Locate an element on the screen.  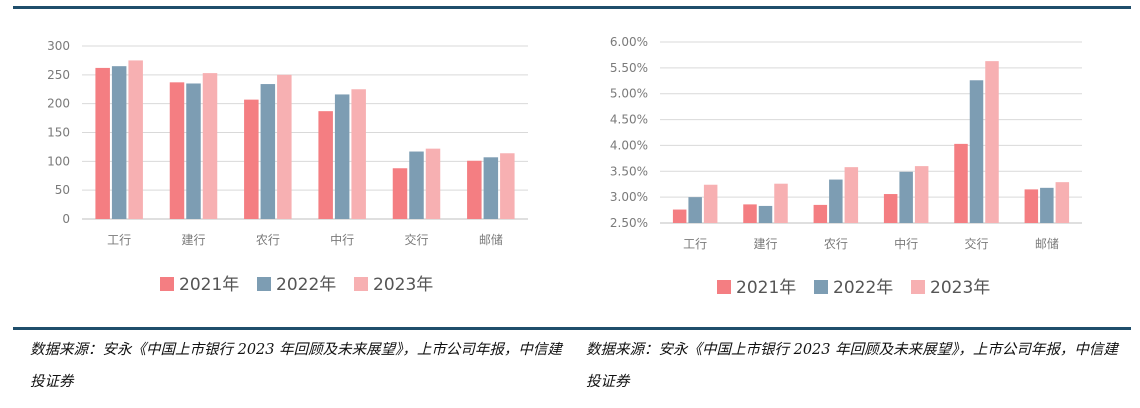
y-tick-label: 2.50% is located at coordinates (629, 223).